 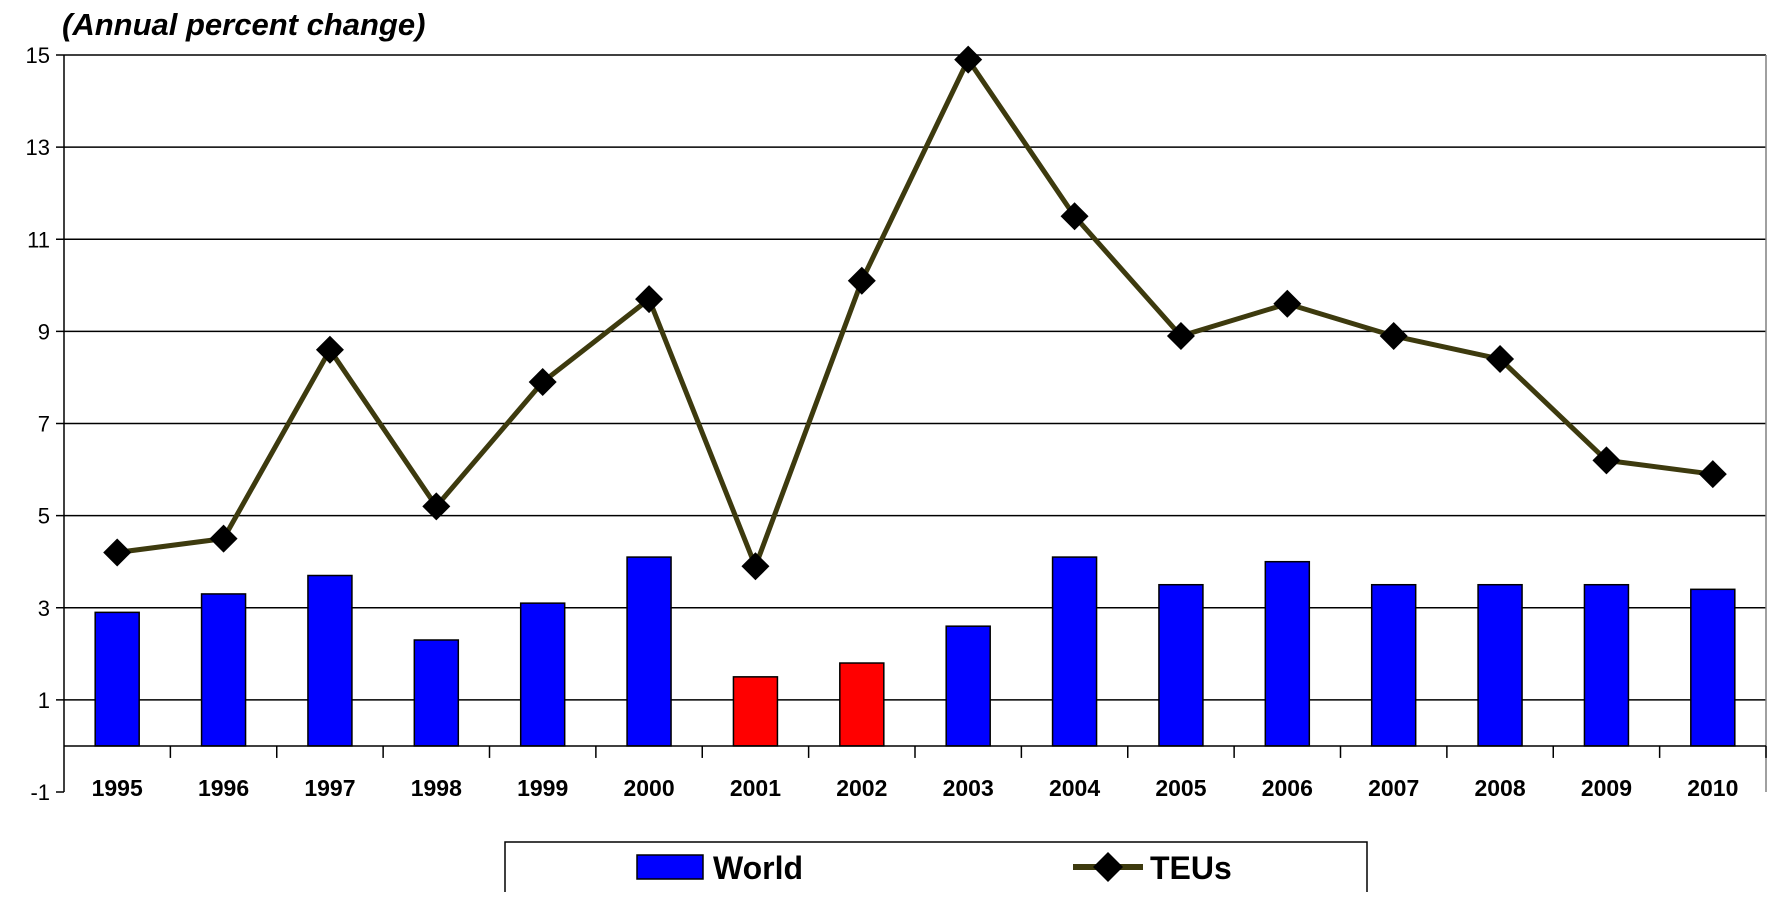 What do you see at coordinates (861, 280) in the screenshot?
I see `marker-teus-2002` at bounding box center [861, 280].